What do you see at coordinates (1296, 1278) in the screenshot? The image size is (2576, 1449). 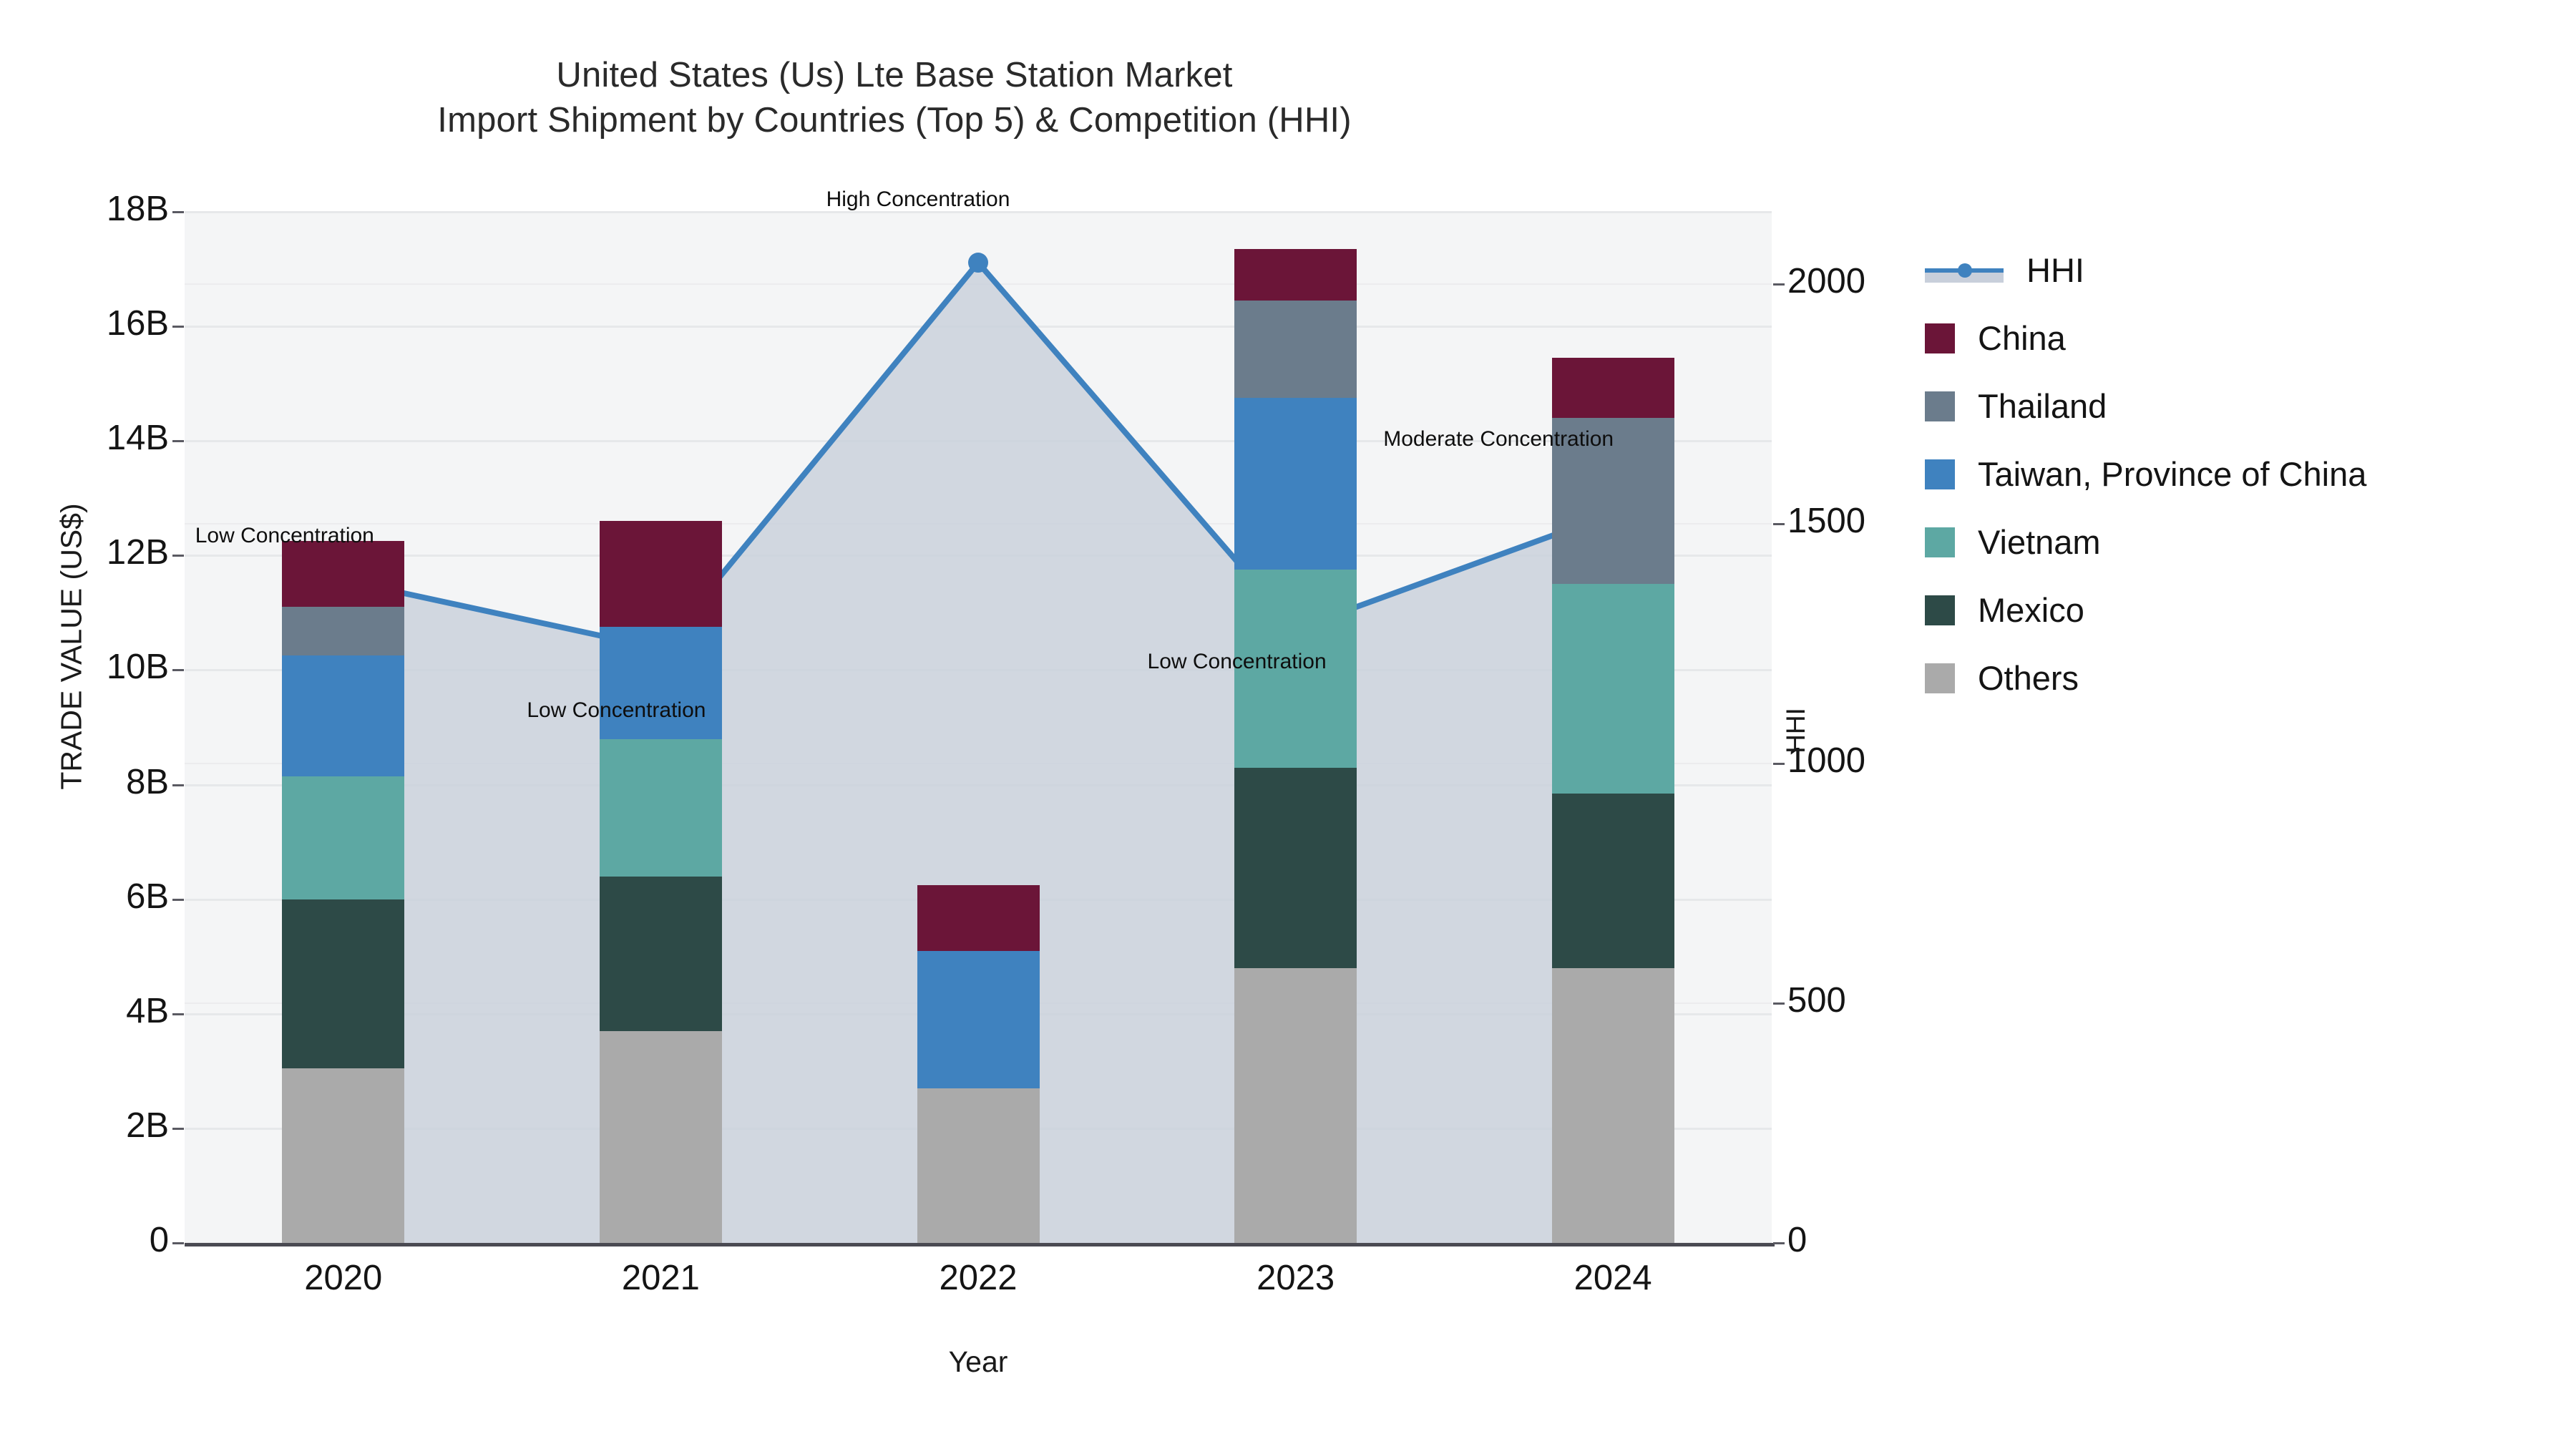 I see `x-axis-tick-label: 2023` at bounding box center [1296, 1278].